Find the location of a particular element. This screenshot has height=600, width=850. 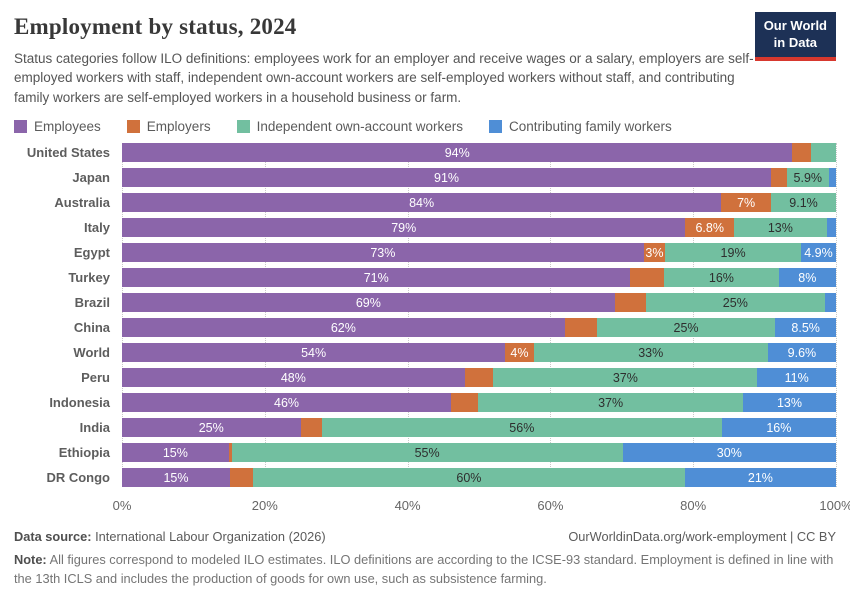

legend-item-contributing-family-workers: Contributing family workers is located at coordinates (580, 126).